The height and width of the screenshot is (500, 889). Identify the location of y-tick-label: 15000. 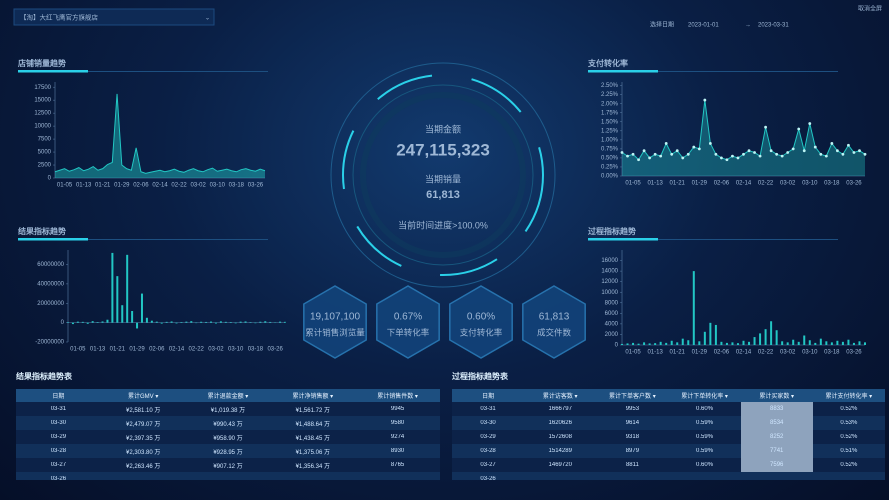
(42, 101).